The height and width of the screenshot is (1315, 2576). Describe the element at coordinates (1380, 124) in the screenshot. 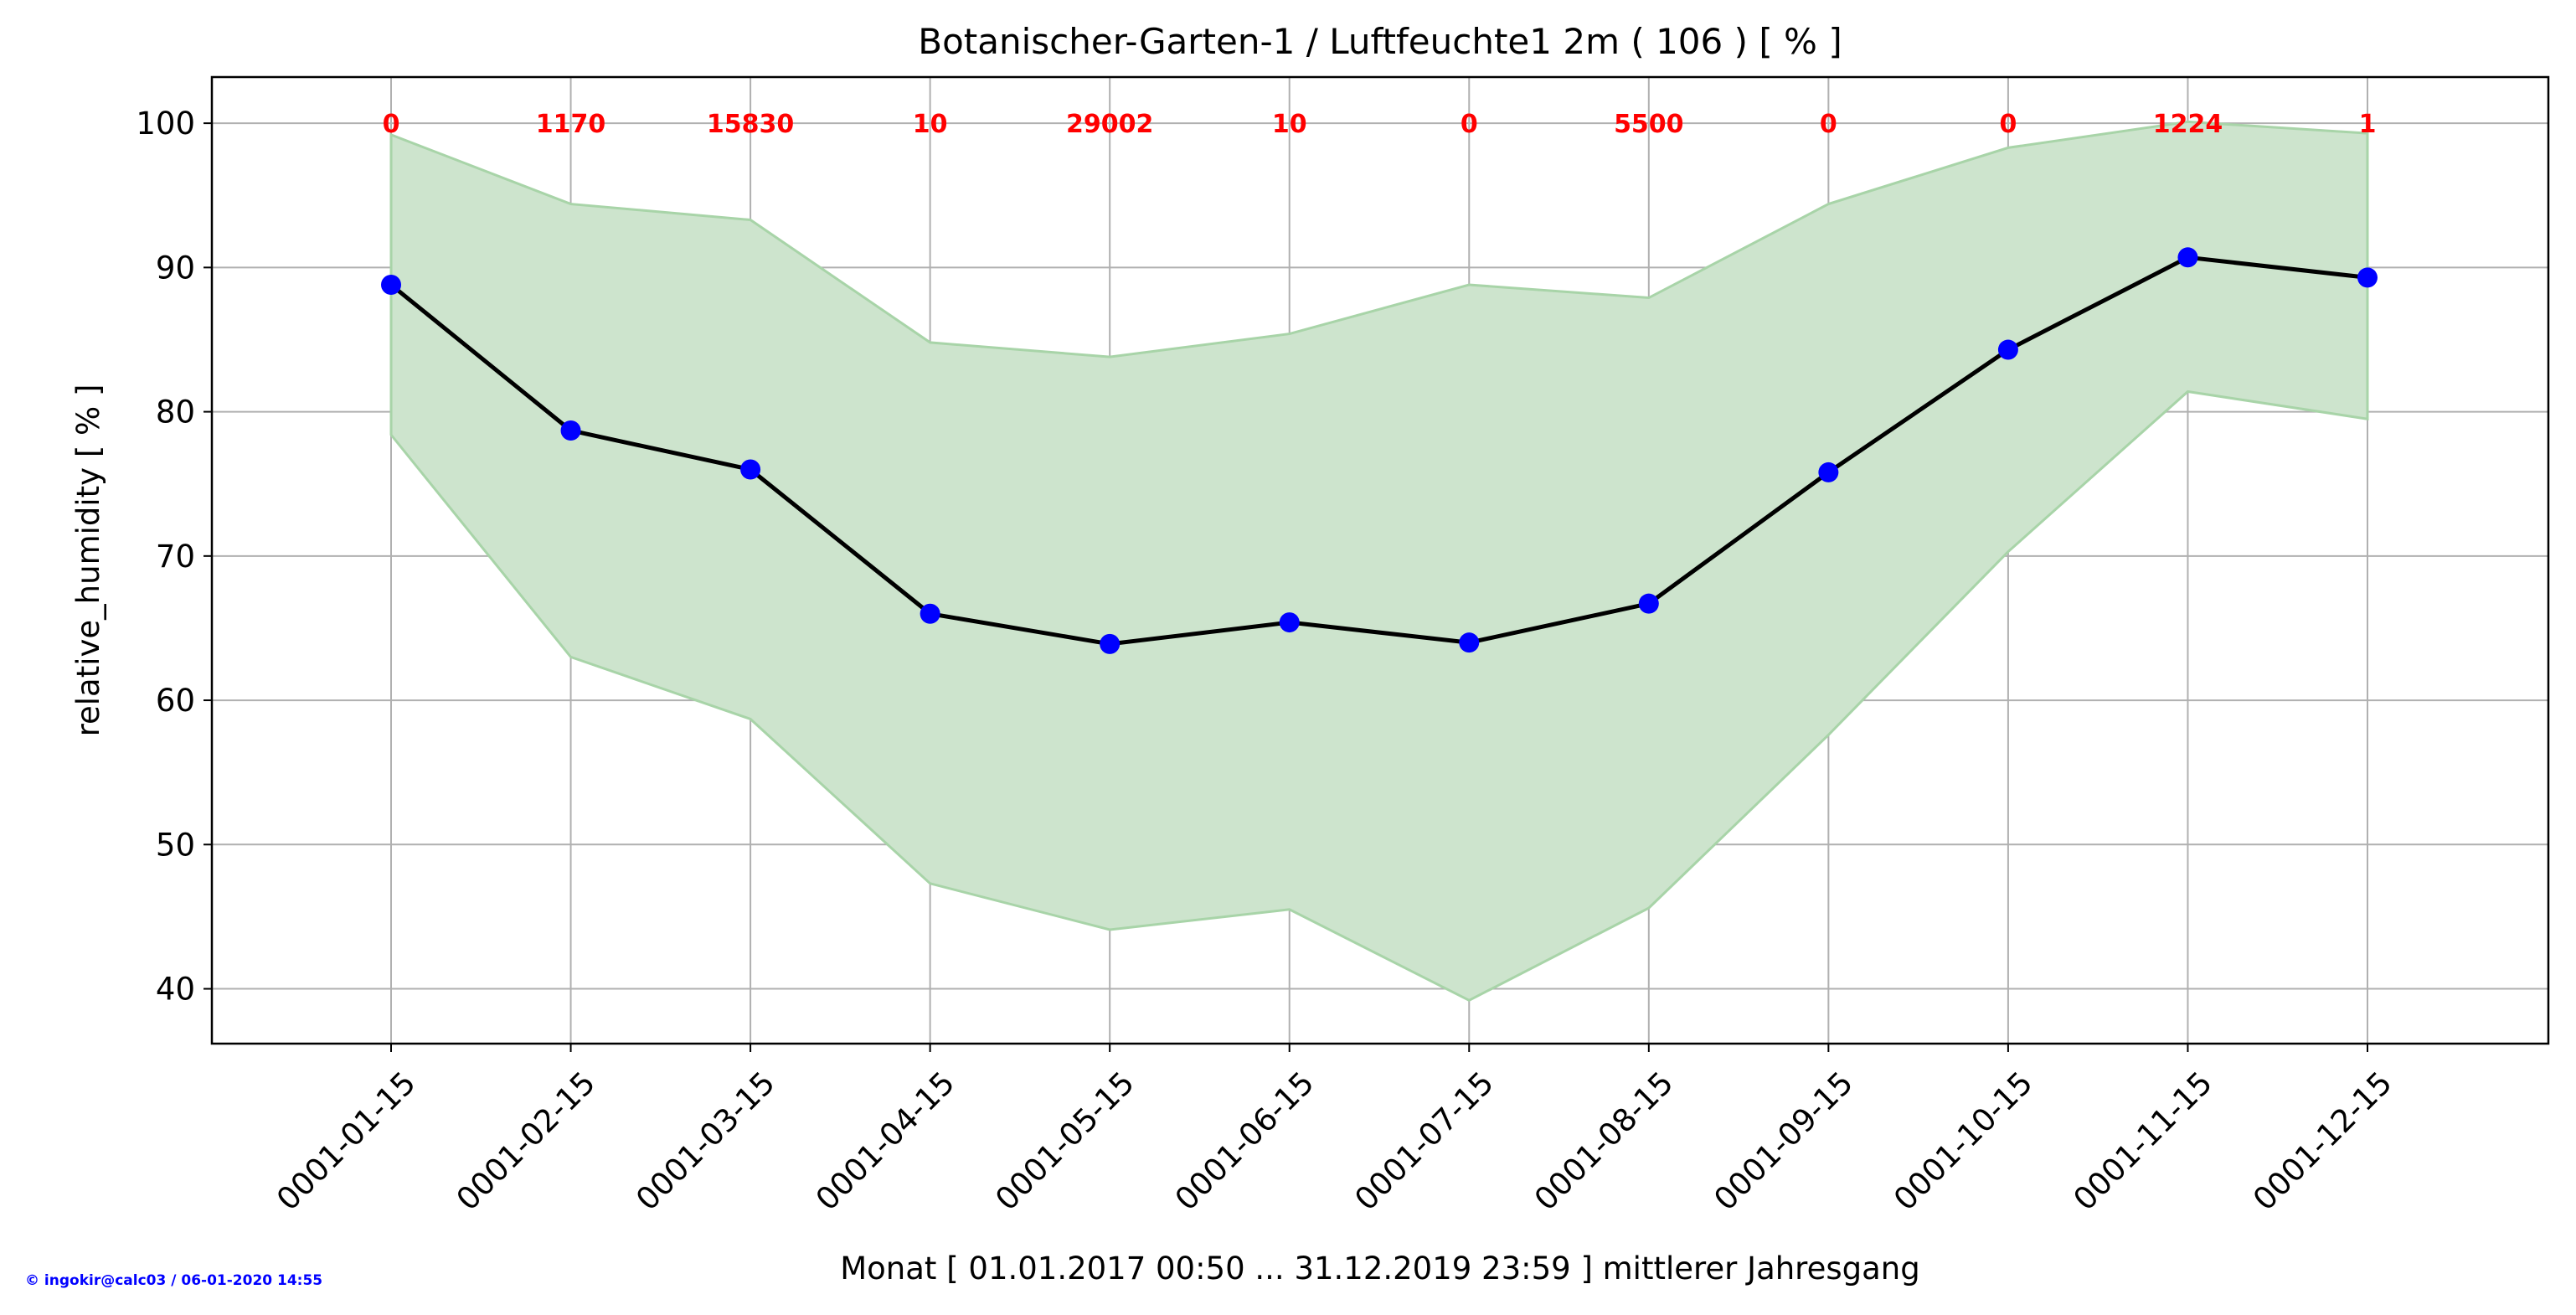

I see `count-annotations: 0 1170 15830 10 29002 10 0 5500 0 0 1224 1` at that location.